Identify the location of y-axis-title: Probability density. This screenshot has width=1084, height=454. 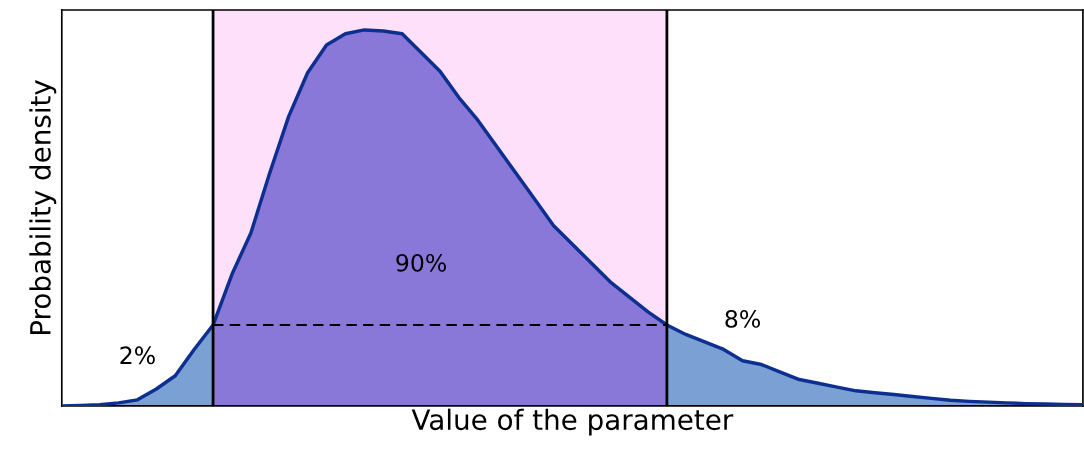
(43, 207).